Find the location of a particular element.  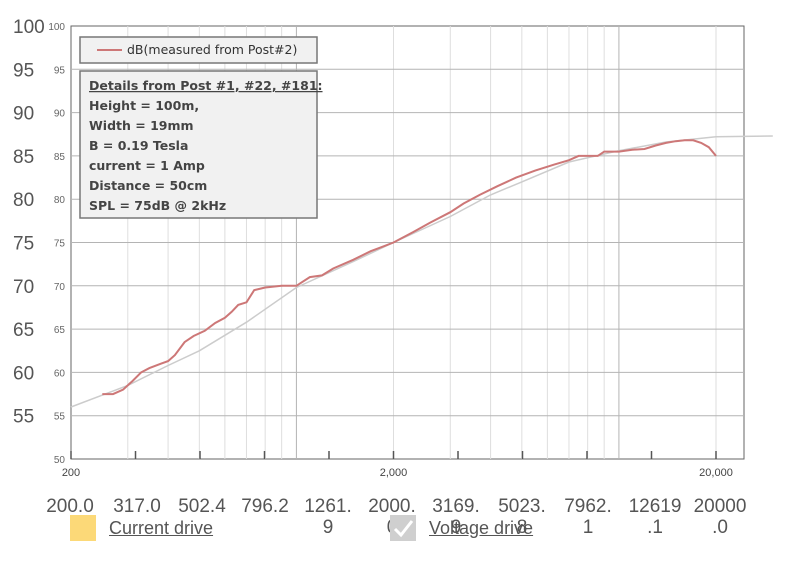

y-tick-label-small: 70 is located at coordinates (60, 287).